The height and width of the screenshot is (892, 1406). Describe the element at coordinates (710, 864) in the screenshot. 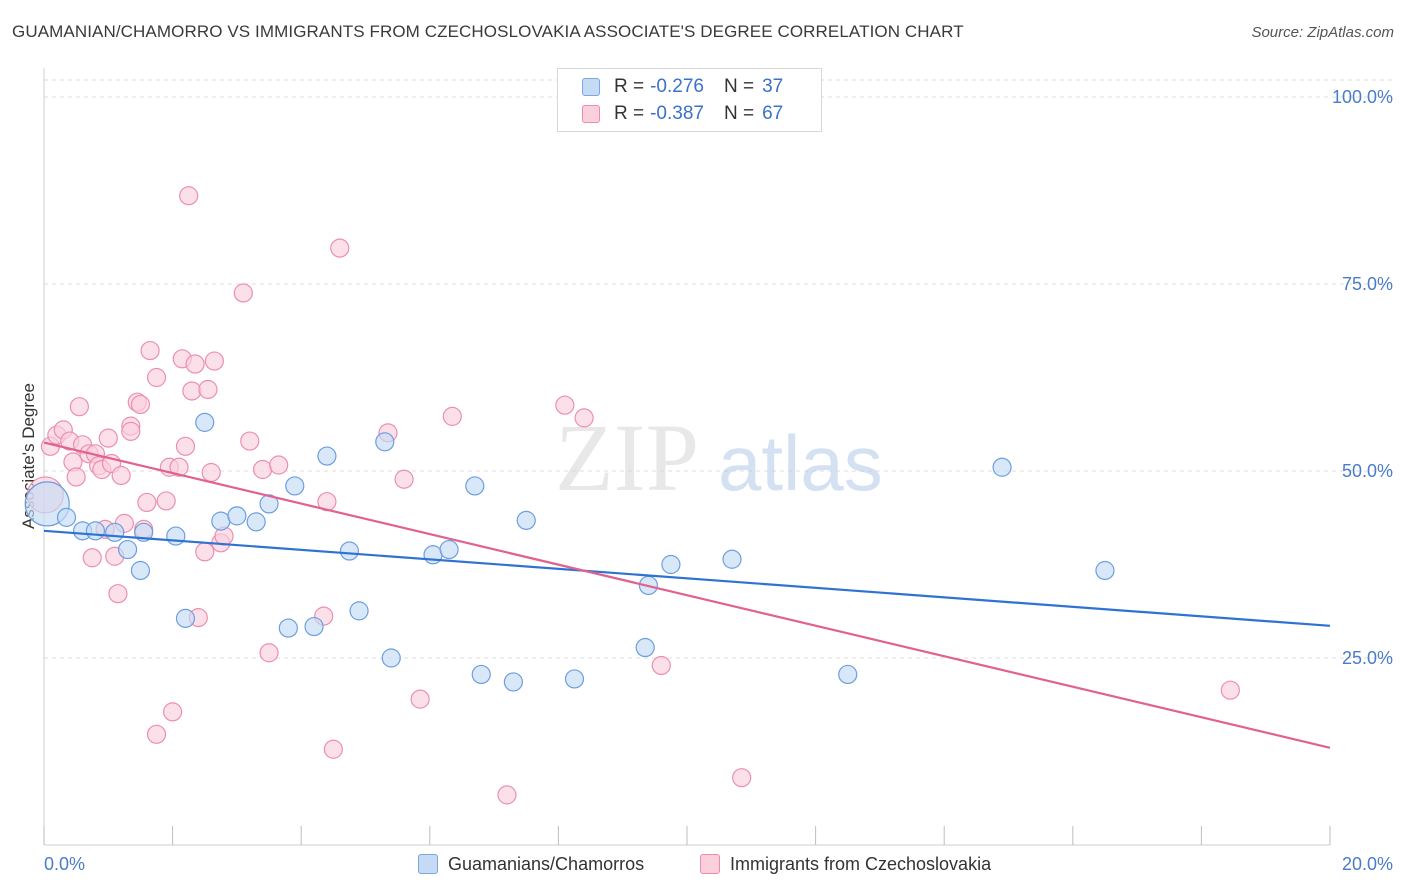

I see `bottom-swatch-pink` at that location.